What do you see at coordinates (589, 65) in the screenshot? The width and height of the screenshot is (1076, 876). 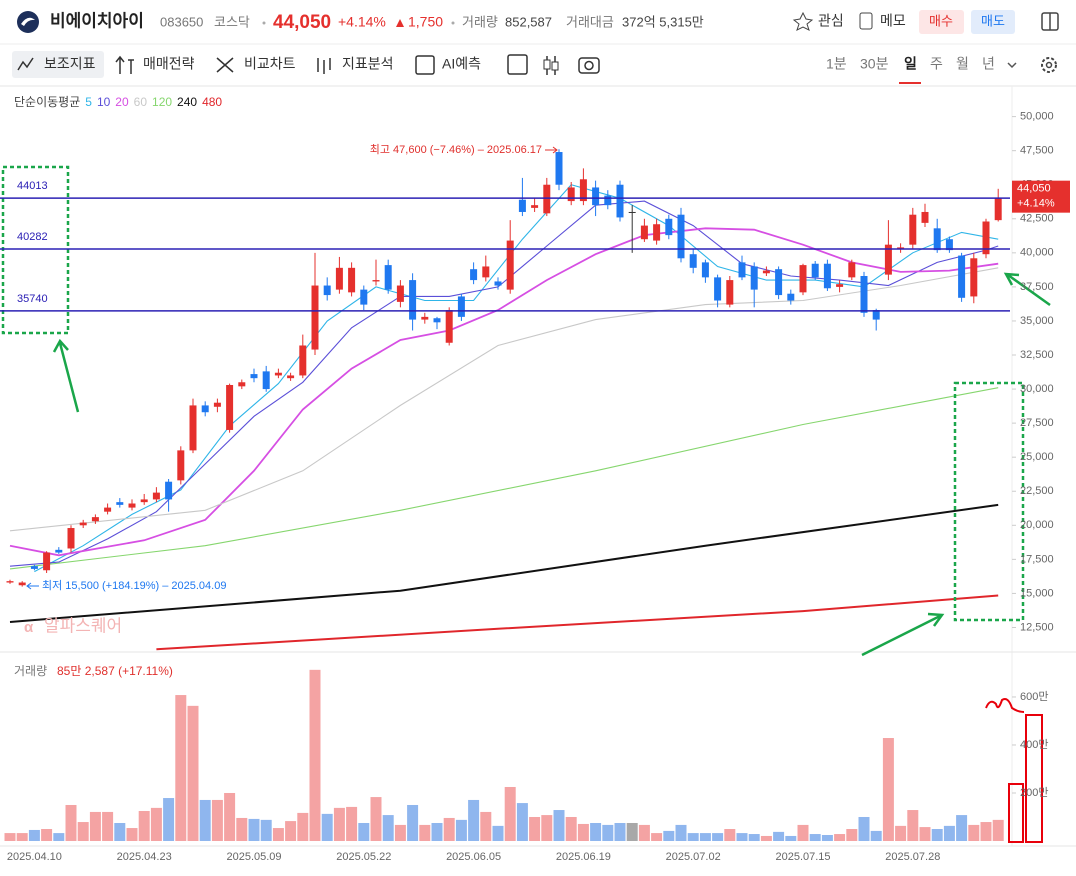 I see `camera-icon` at bounding box center [589, 65].